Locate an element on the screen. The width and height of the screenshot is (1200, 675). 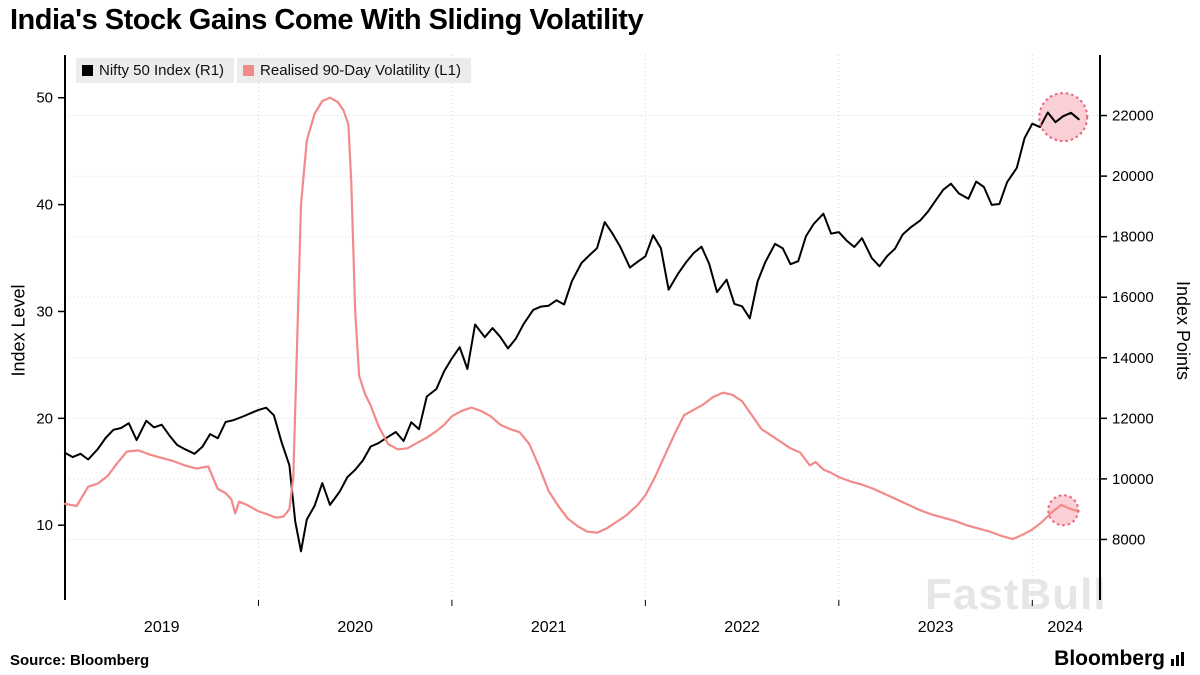
bloomberg-bars-icon is located at coordinates (1177, 659).